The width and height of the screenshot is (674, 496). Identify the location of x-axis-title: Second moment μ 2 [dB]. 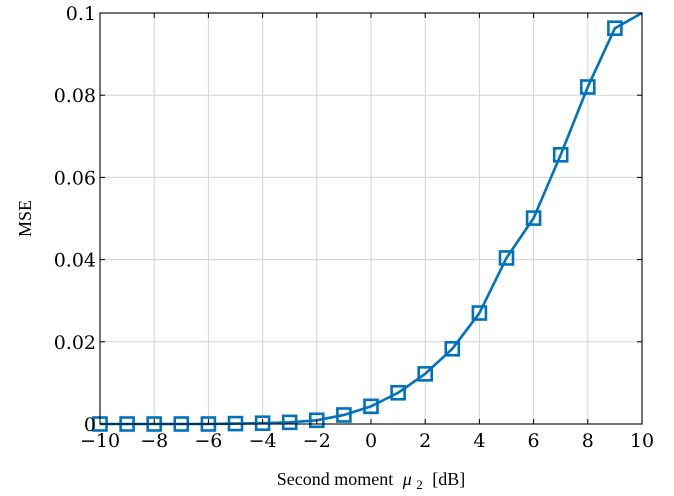
(371, 481).